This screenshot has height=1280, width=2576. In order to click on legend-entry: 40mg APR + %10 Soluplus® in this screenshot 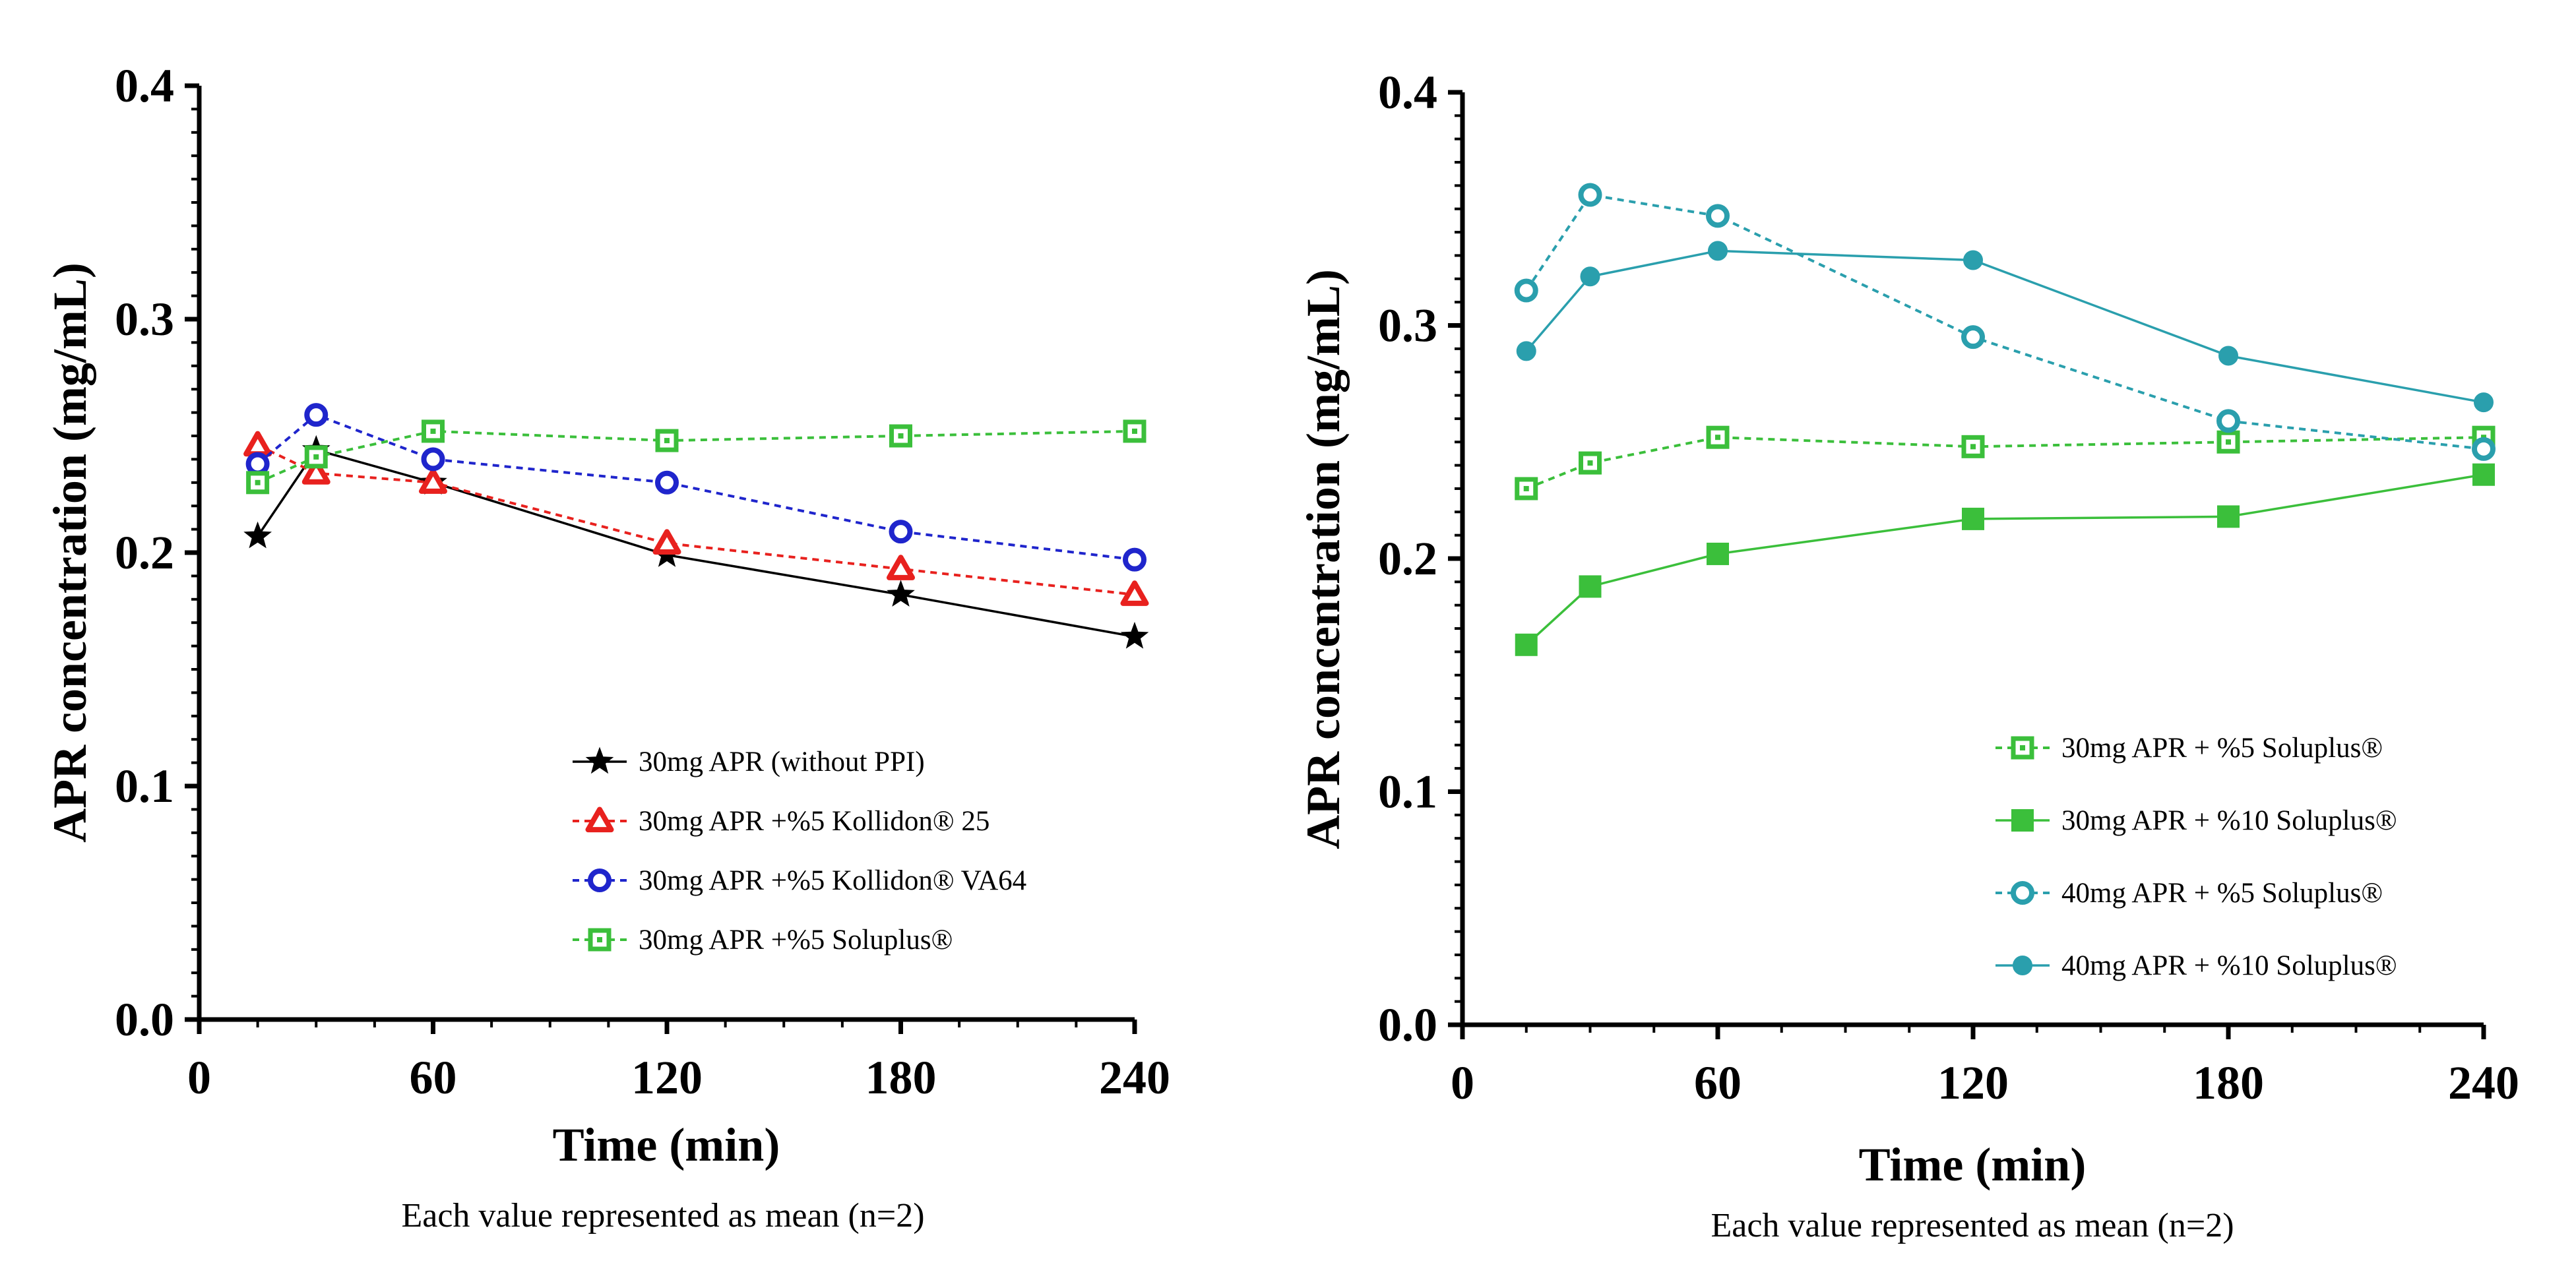, I will do `click(2196, 965)`.